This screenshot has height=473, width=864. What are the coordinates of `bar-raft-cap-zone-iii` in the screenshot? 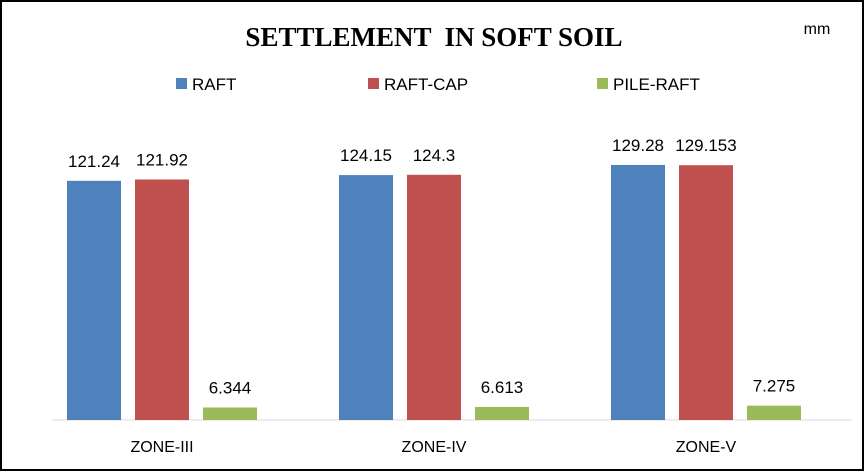 It's located at (162, 299).